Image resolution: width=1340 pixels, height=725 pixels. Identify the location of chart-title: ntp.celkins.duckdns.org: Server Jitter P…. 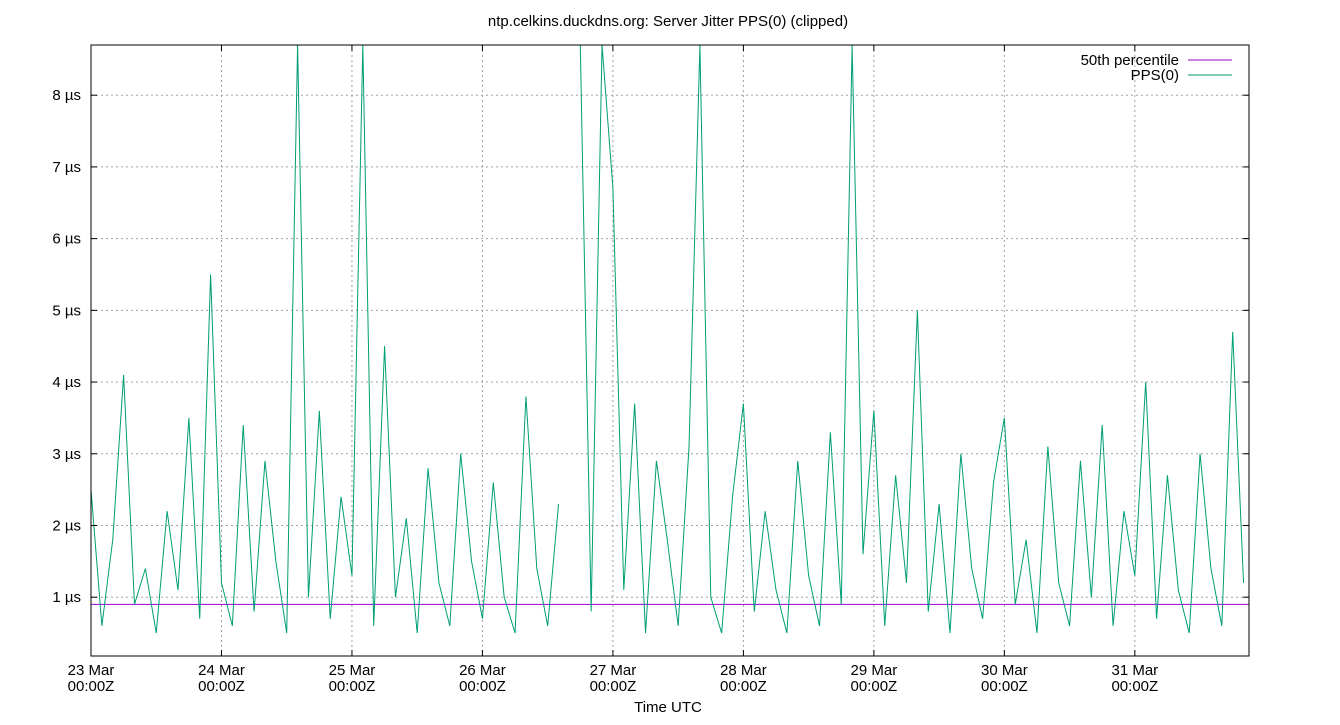
(668, 21).